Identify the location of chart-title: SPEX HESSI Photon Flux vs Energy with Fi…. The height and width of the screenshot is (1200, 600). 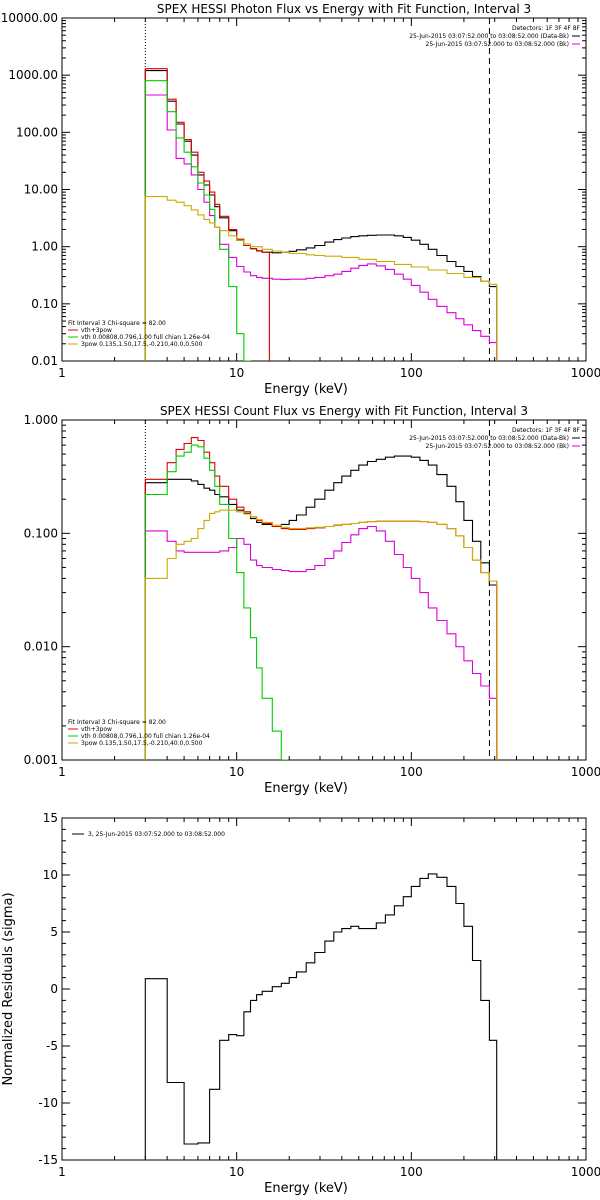
(344, 9).